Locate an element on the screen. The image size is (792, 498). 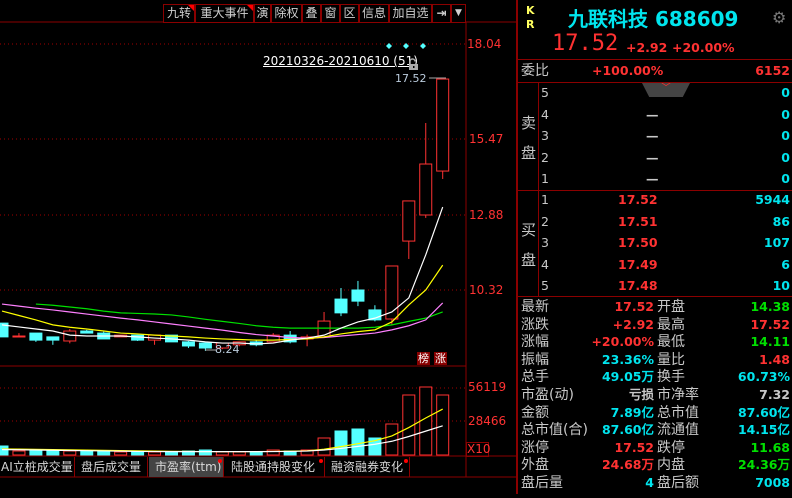
stat-label: 最低 is located at coordinates (671, 342).